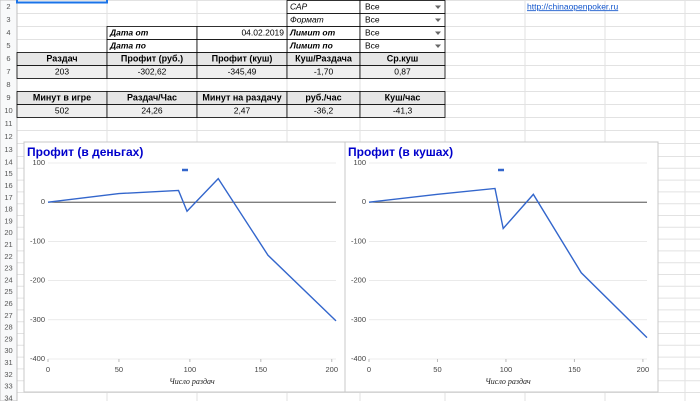 Image resolution: width=700 pixels, height=401 pixels. I want to click on row-number: 22, so click(8, 256).